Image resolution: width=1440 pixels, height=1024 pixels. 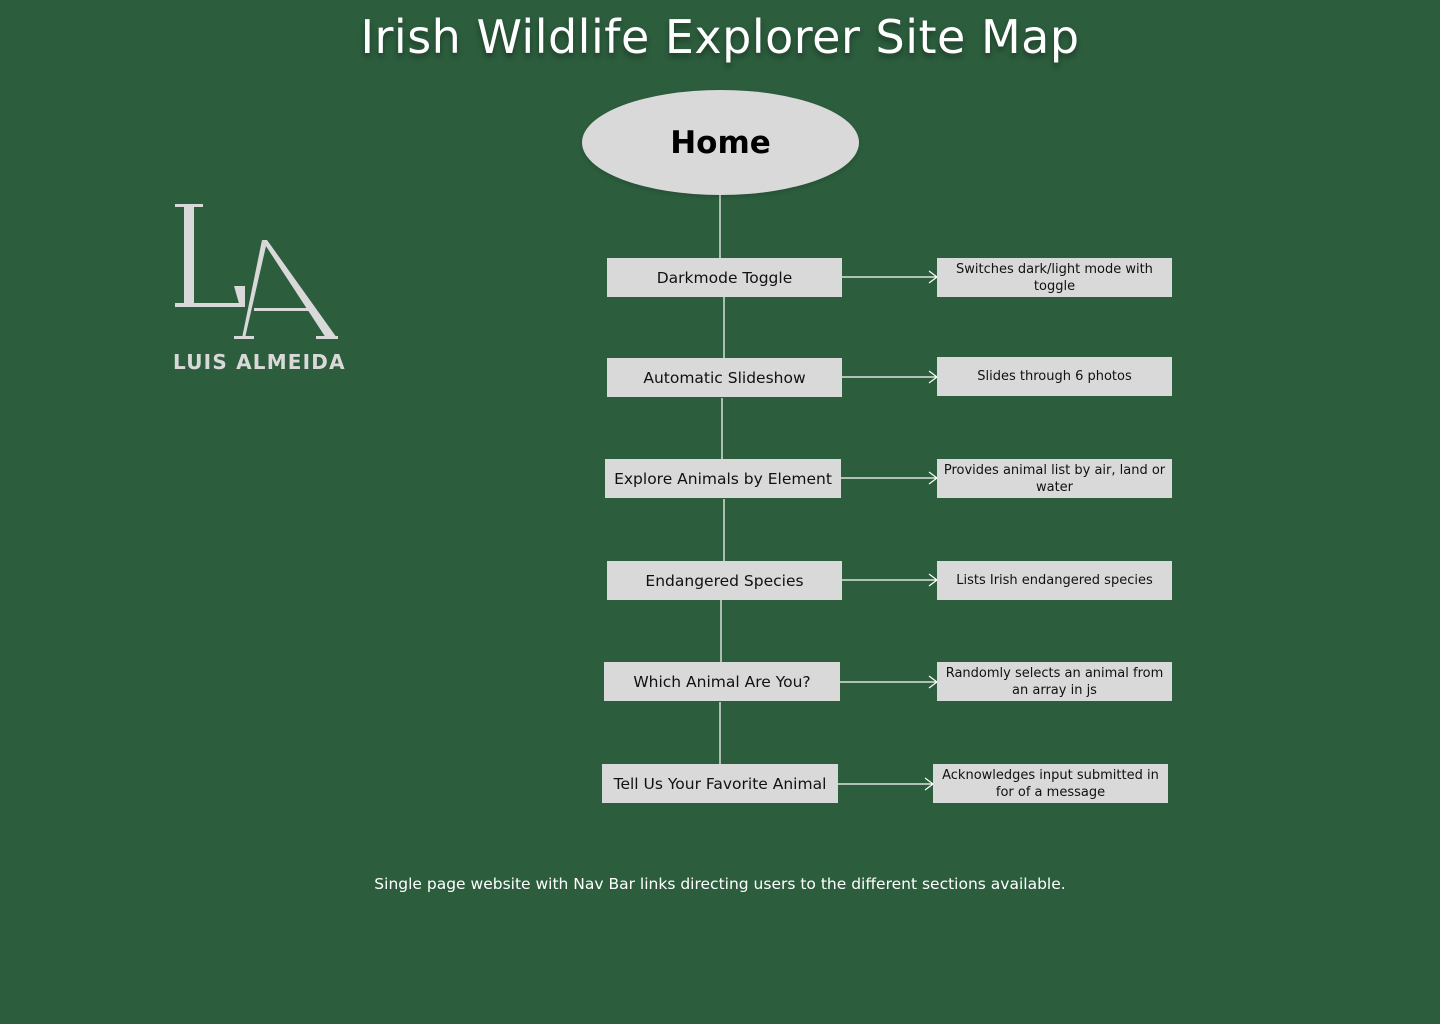 I want to click on home-node: Home, so click(x=720, y=142).